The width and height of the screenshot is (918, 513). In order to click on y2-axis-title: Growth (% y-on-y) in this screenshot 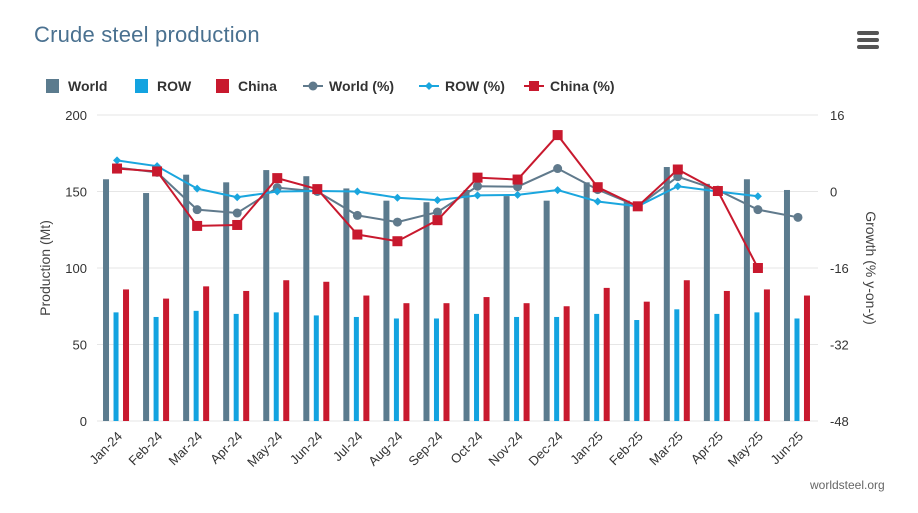, I will do `click(871, 268)`.